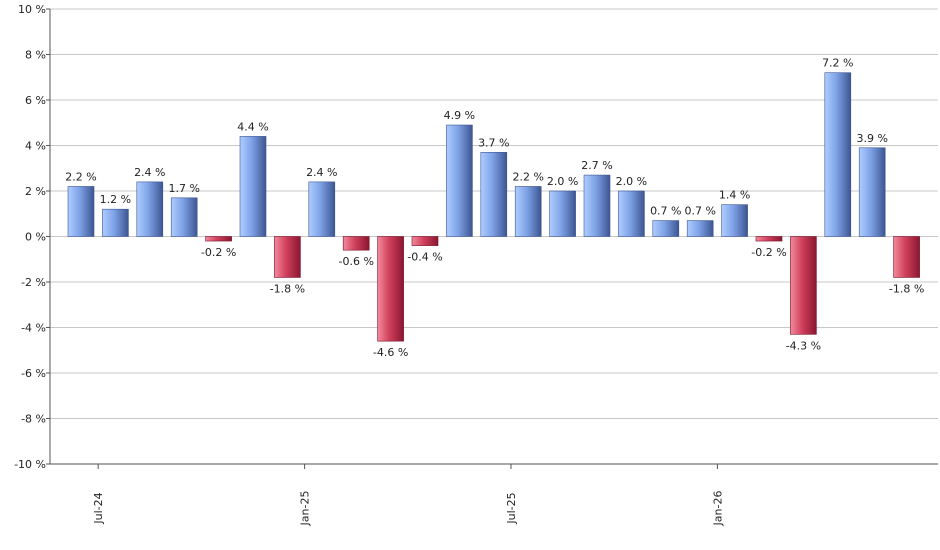  What do you see at coordinates (35, 100) in the screenshot?
I see `y-tick-label: 6 %` at bounding box center [35, 100].